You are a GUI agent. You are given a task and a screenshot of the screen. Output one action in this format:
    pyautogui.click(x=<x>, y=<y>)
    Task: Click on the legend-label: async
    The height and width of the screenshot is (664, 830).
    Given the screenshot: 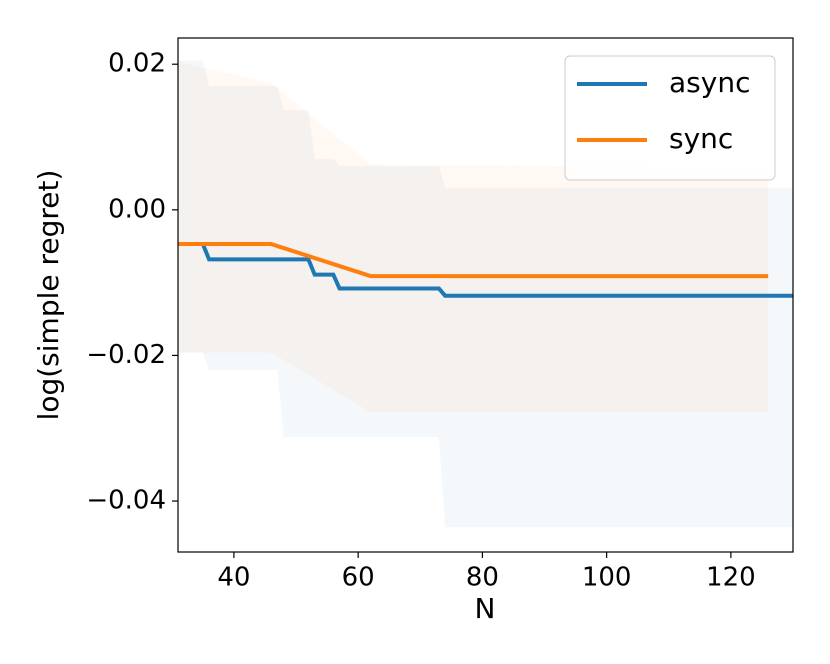 What is the action you would take?
    pyautogui.click(x=709, y=82)
    